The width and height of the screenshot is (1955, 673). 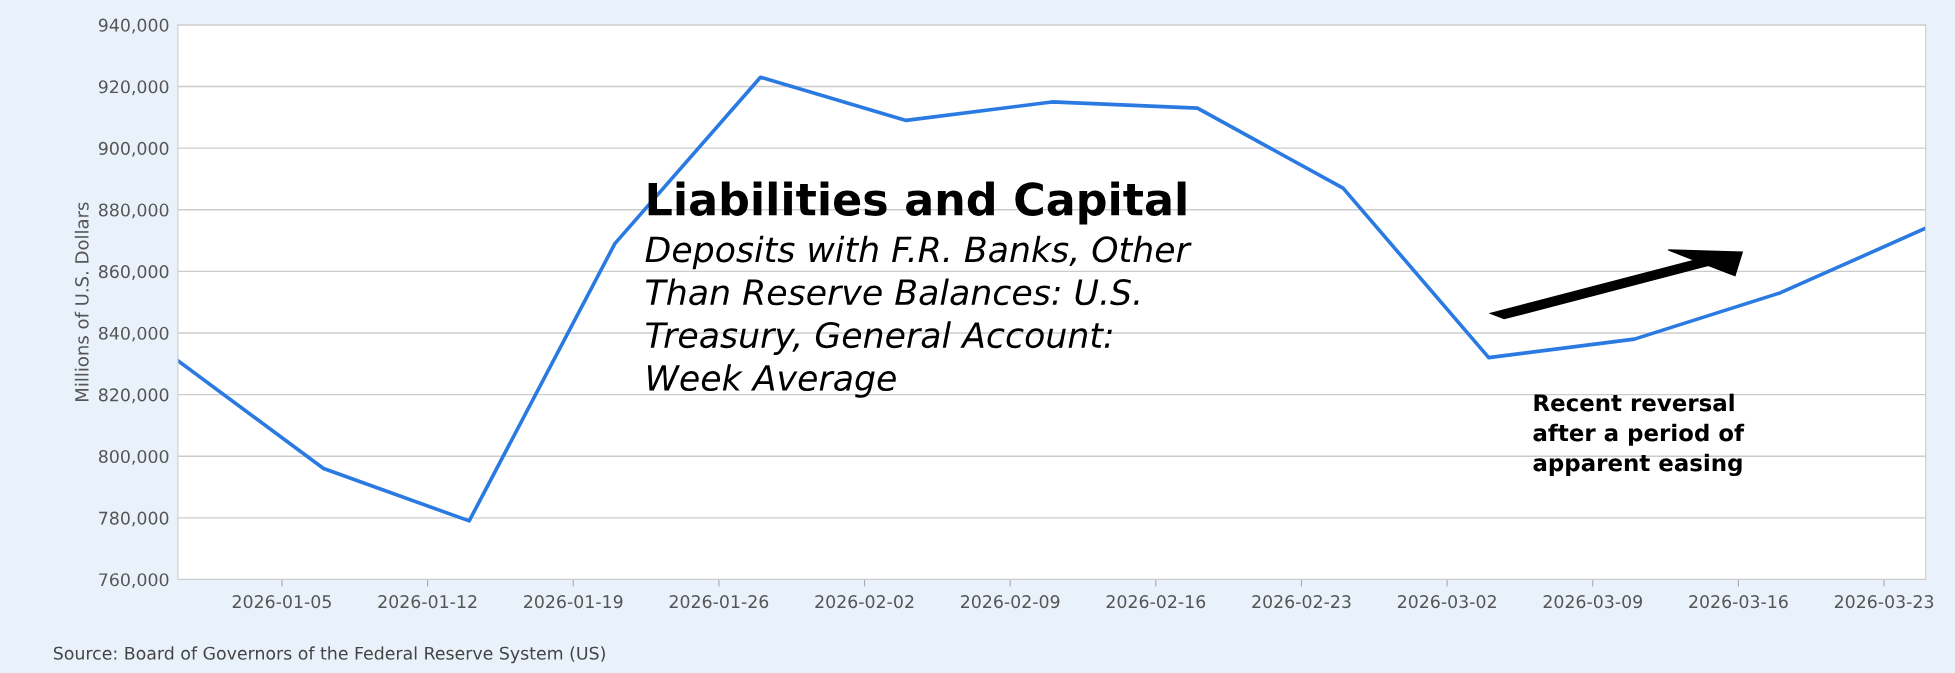 I want to click on x-tick-label: 2026-01-26, so click(x=719, y=602).